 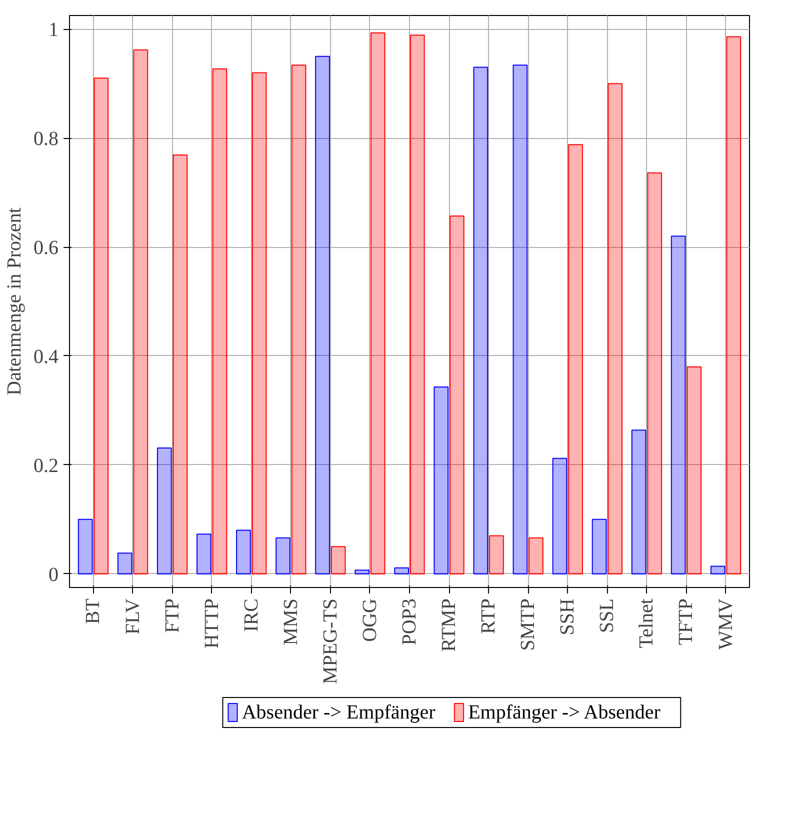 I want to click on x-tick-label: Telnet, so click(x=647, y=623).